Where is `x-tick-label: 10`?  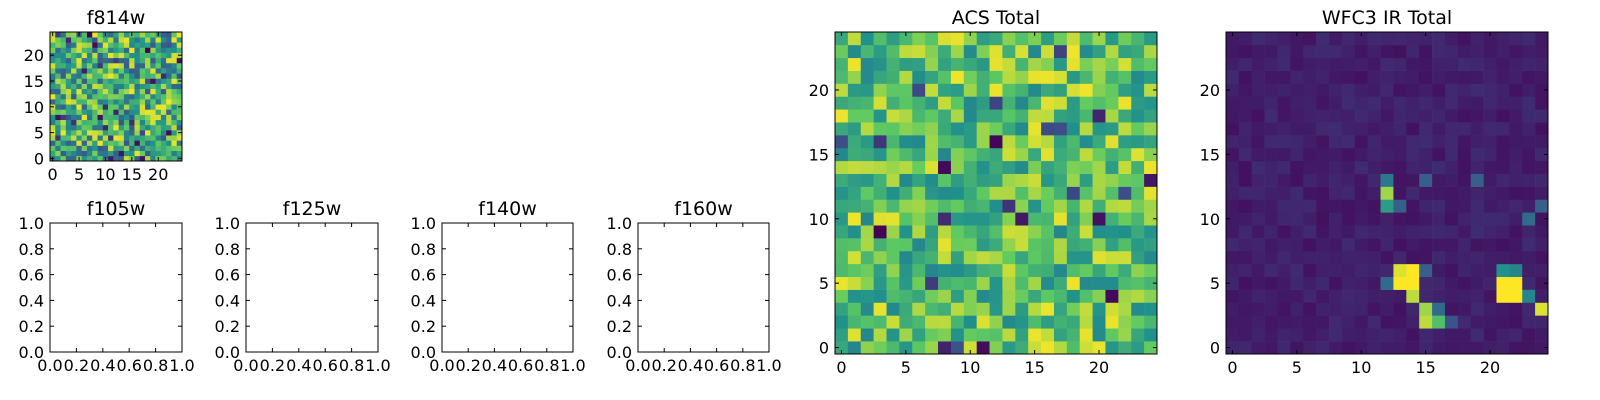 x-tick-label: 10 is located at coordinates (970, 367).